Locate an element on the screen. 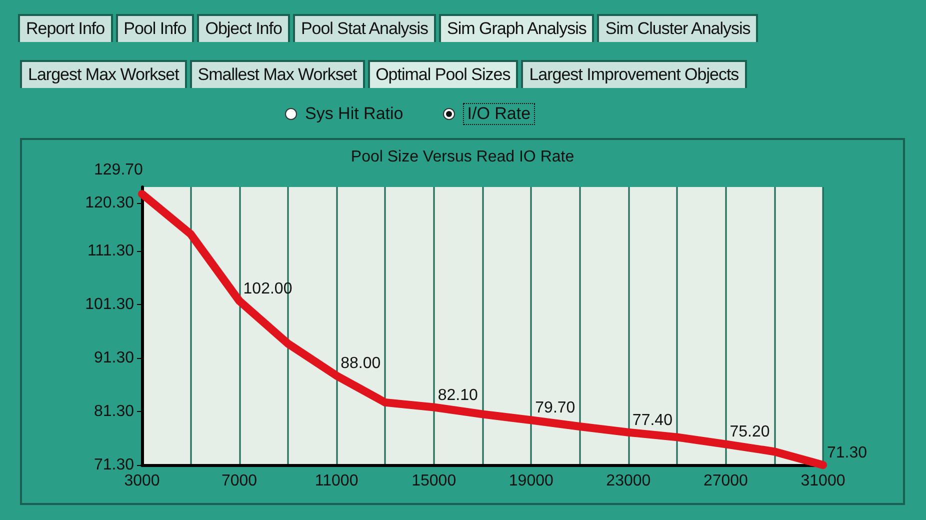 Image resolution: width=926 pixels, height=520 pixels. data-label: 77.40 is located at coordinates (652, 420).